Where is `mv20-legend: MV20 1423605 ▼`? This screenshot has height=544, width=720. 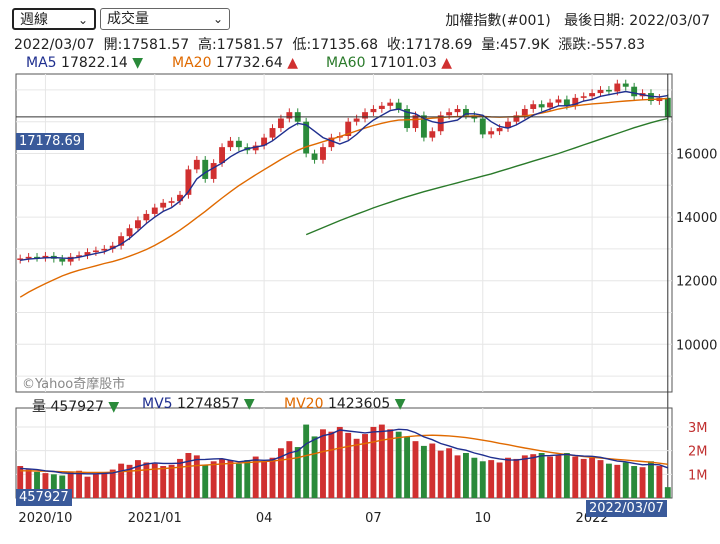 mv20-legend: MV20 1423605 ▼ is located at coordinates (345, 404).